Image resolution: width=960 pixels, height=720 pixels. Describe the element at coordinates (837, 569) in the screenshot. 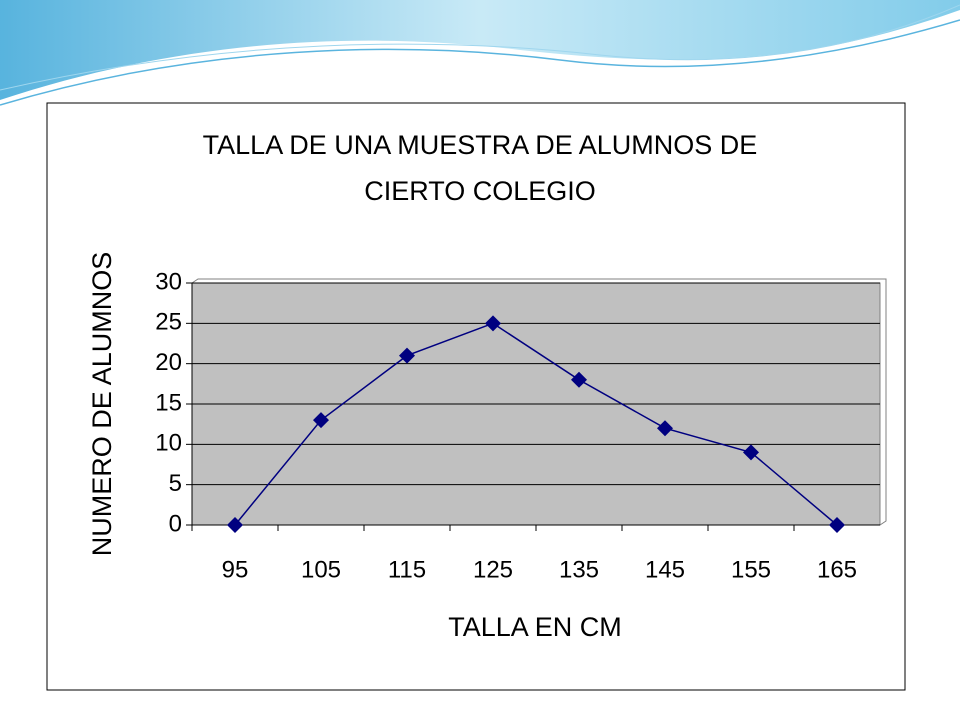

I see `x-tick-label: 165` at that location.